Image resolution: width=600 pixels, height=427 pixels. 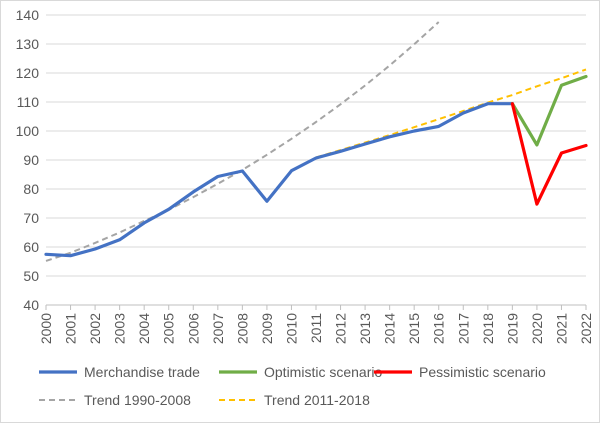 I want to click on x-tick-label: 2001, so click(x=71, y=328).